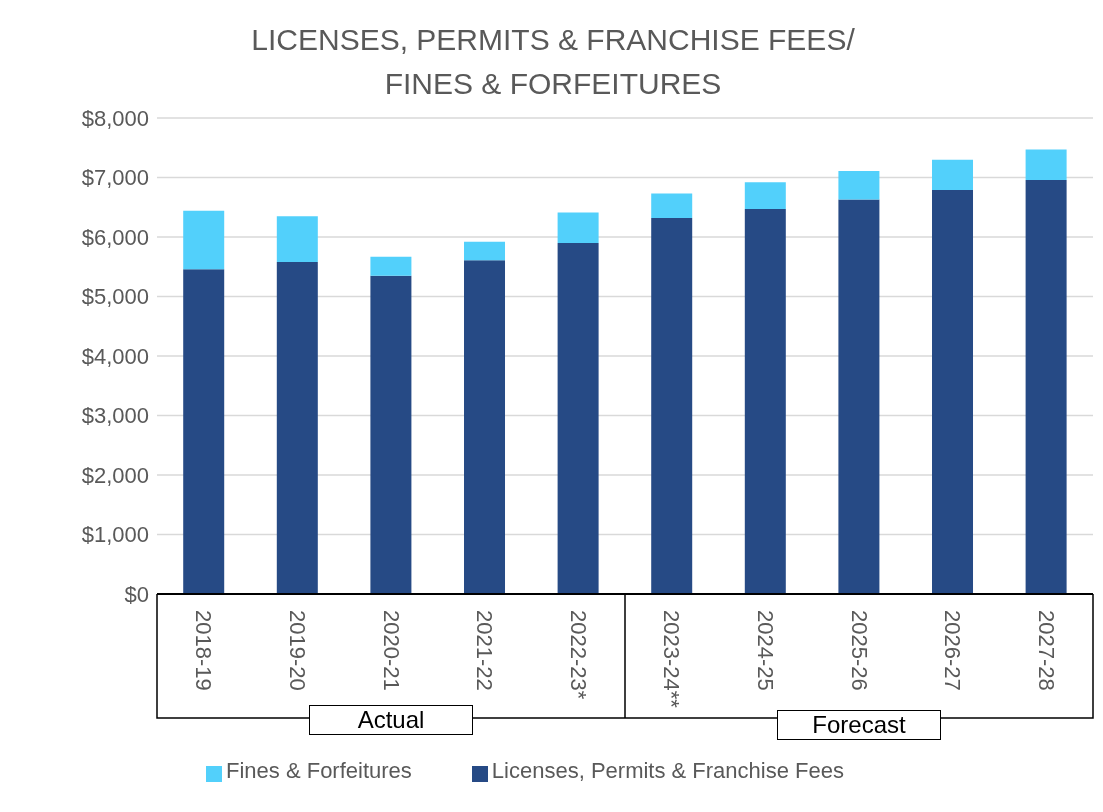 The height and width of the screenshot is (812, 1103). What do you see at coordinates (115, 237) in the screenshot?
I see `y-tick-label: $6,000` at bounding box center [115, 237].